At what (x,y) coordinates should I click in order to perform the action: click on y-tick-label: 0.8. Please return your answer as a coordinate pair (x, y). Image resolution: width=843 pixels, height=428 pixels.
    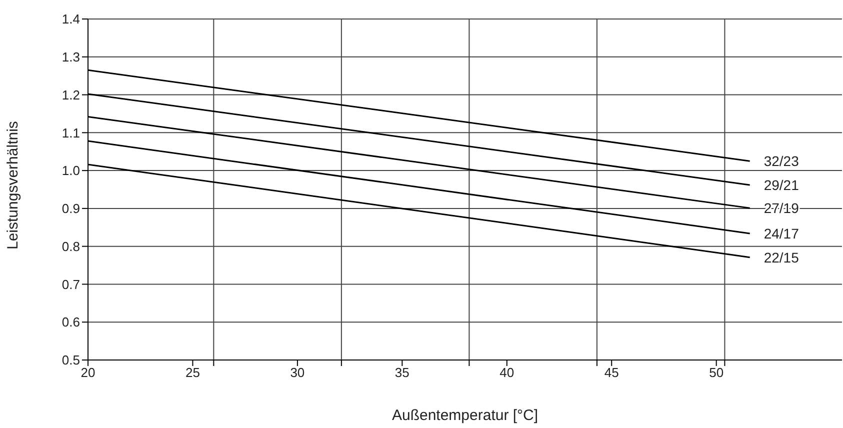
    Looking at the image, I should click on (71, 246).